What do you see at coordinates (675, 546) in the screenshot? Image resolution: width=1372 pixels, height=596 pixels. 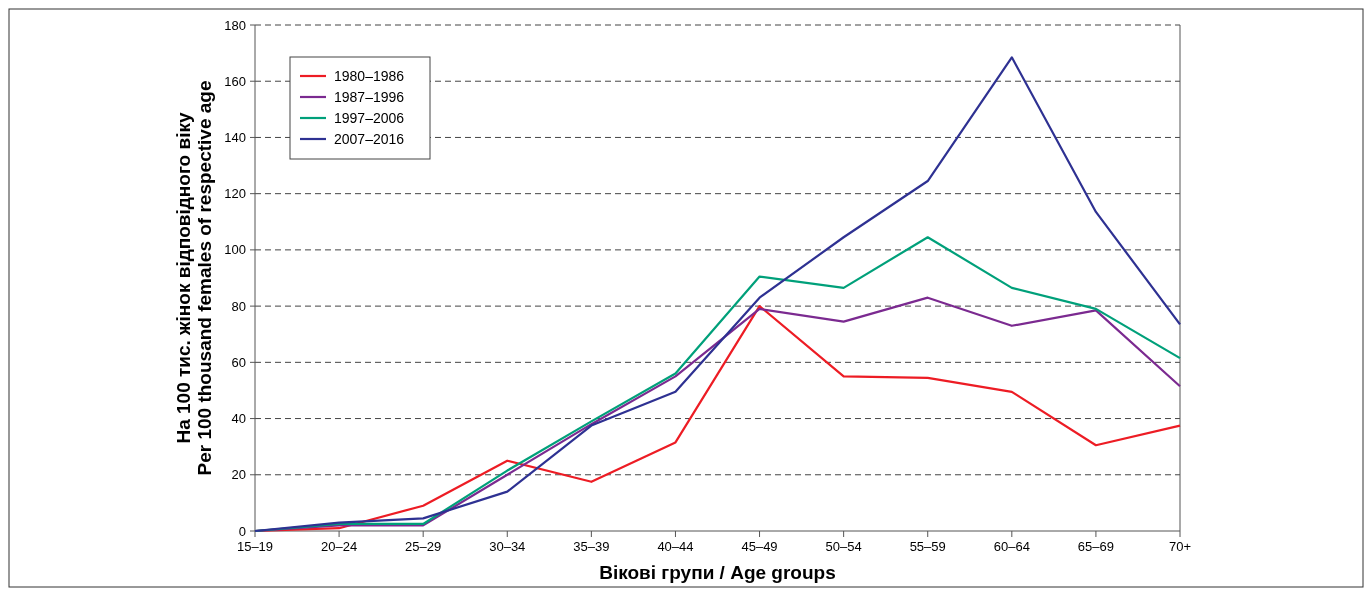 I see `x-tick-label: 40–44` at bounding box center [675, 546].